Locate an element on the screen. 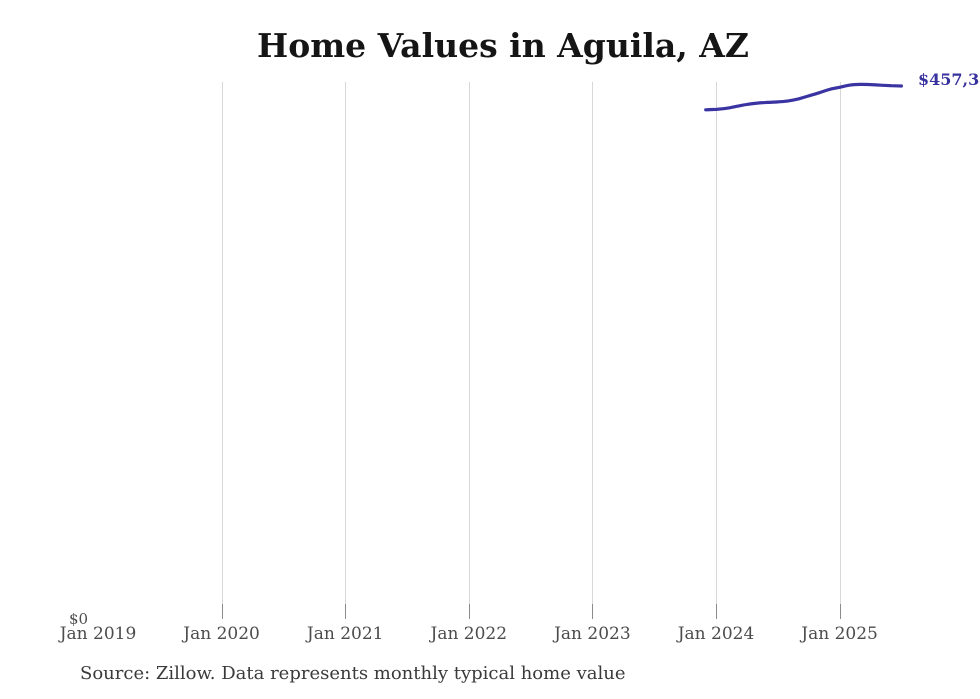 Image resolution: width=980 pixels, height=699 pixels. home-value-line-series is located at coordinates (803, 97).